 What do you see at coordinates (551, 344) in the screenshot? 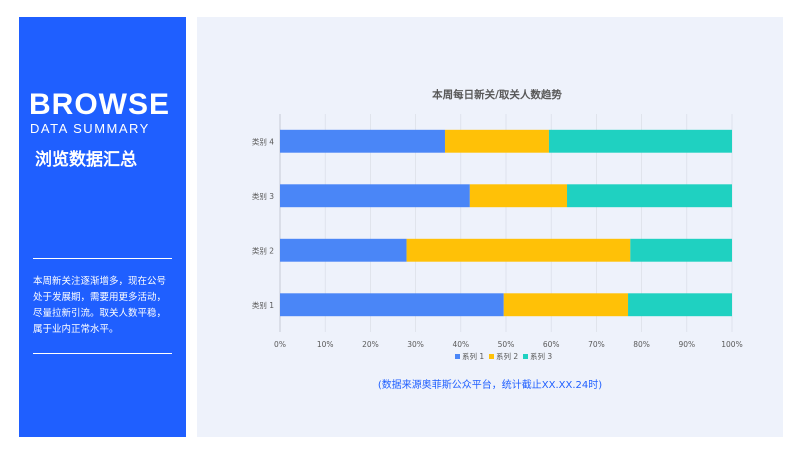
I see `x-tick-label: 60%` at bounding box center [551, 344].